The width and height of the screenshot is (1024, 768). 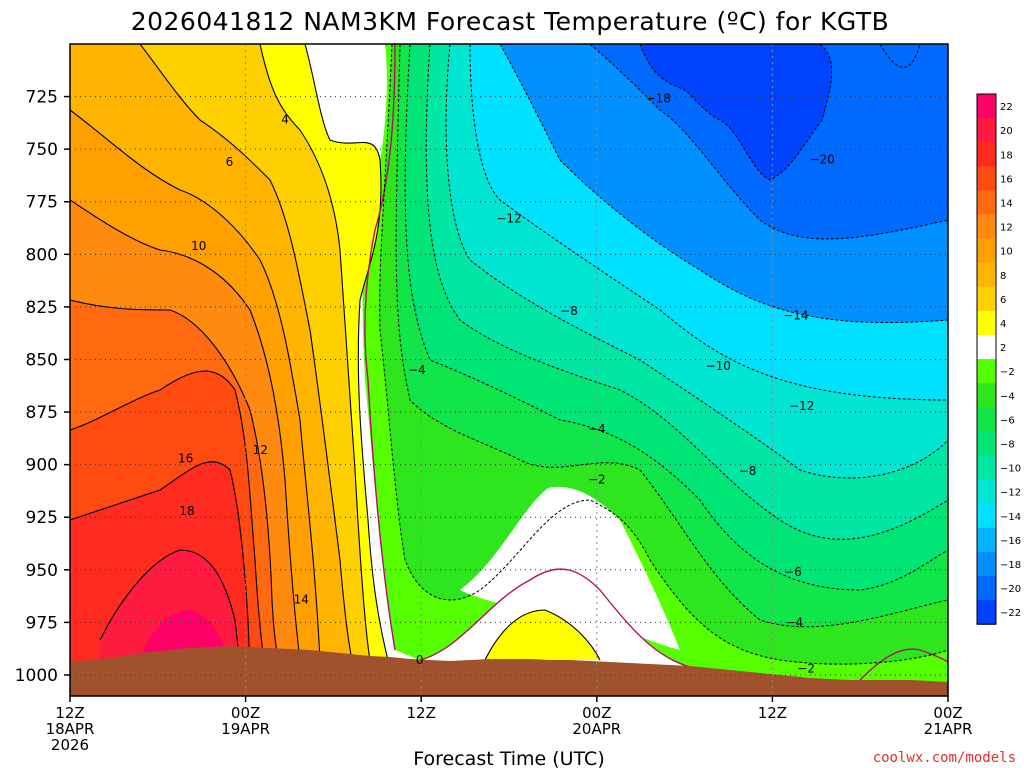 I want to click on y-tick-label: 725, so click(x=42, y=98).